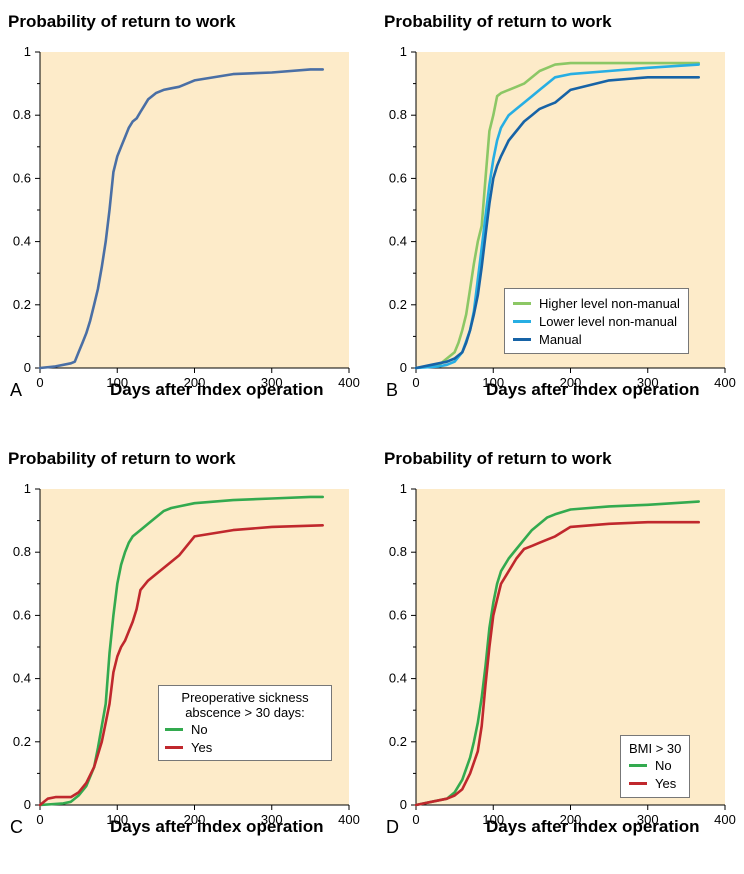  What do you see at coordinates (16, 827) in the screenshot?
I see `panel-letter: C` at bounding box center [16, 827].